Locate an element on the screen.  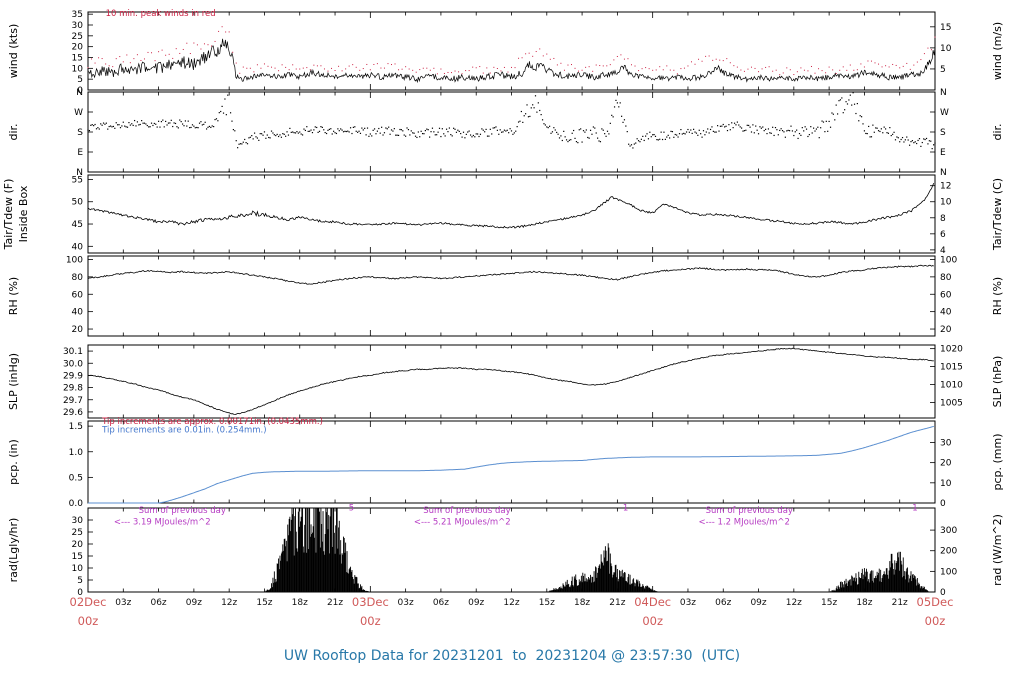
wind-ytick-right: 5 is located at coordinates (943, 70).